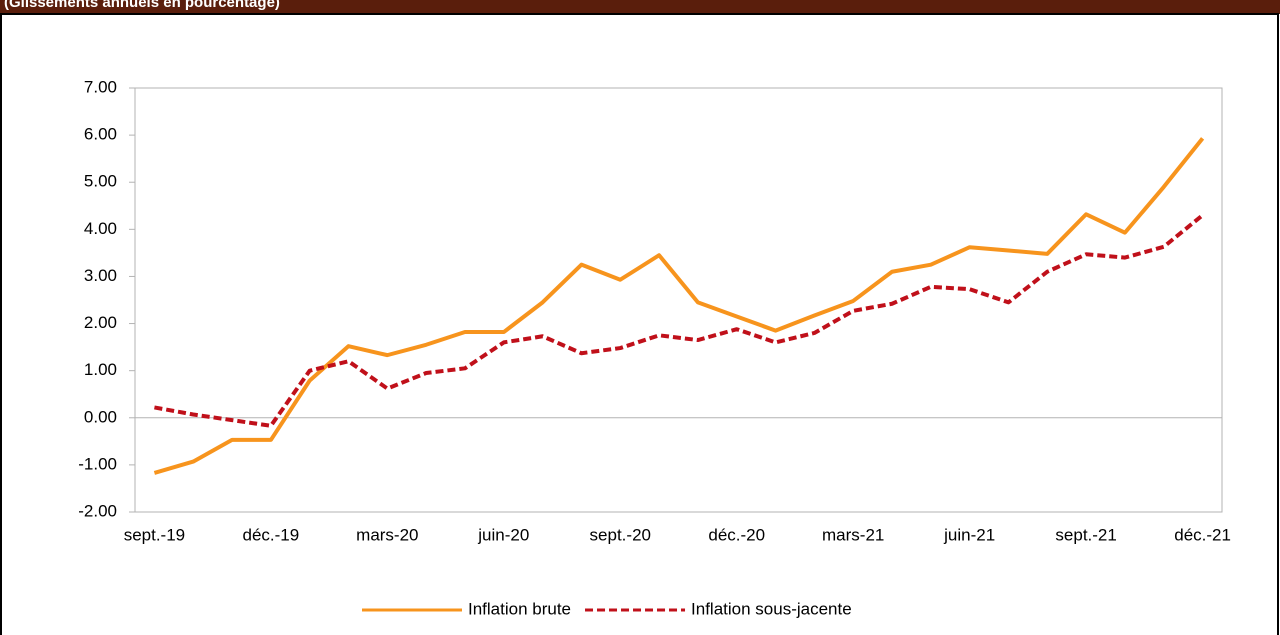 The width and height of the screenshot is (1280, 635). Describe the element at coordinates (519, 608) in the screenshot. I see `legend-label: Inflation brute` at that location.